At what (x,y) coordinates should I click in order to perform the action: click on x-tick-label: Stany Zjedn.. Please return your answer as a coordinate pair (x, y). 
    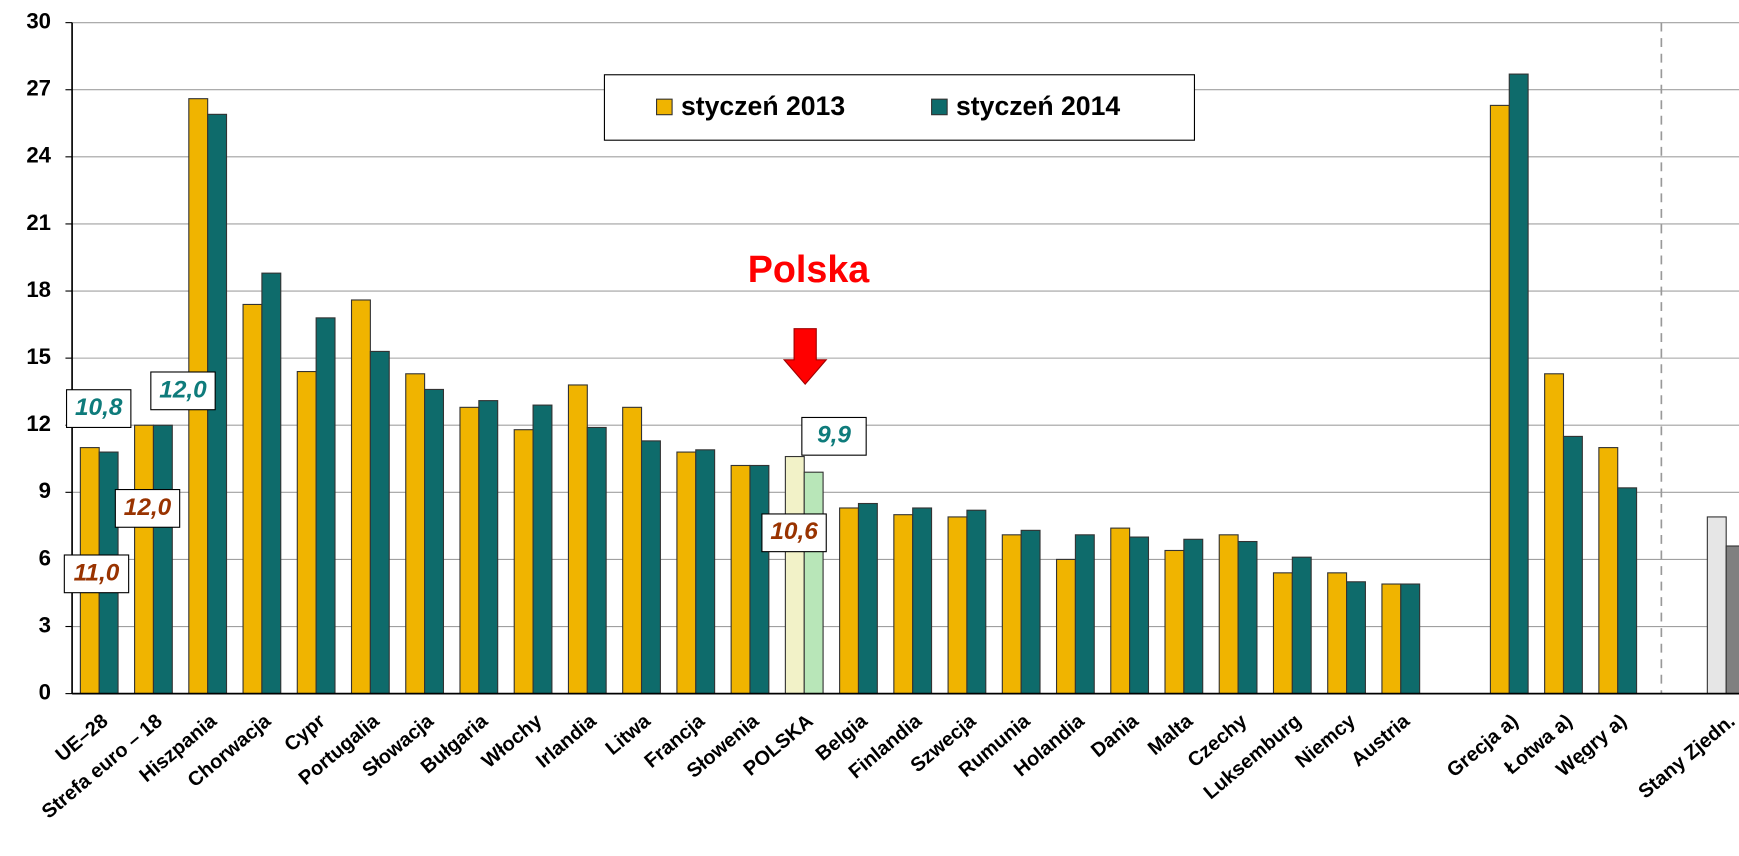
    Looking at the image, I should click on (1686, 756).